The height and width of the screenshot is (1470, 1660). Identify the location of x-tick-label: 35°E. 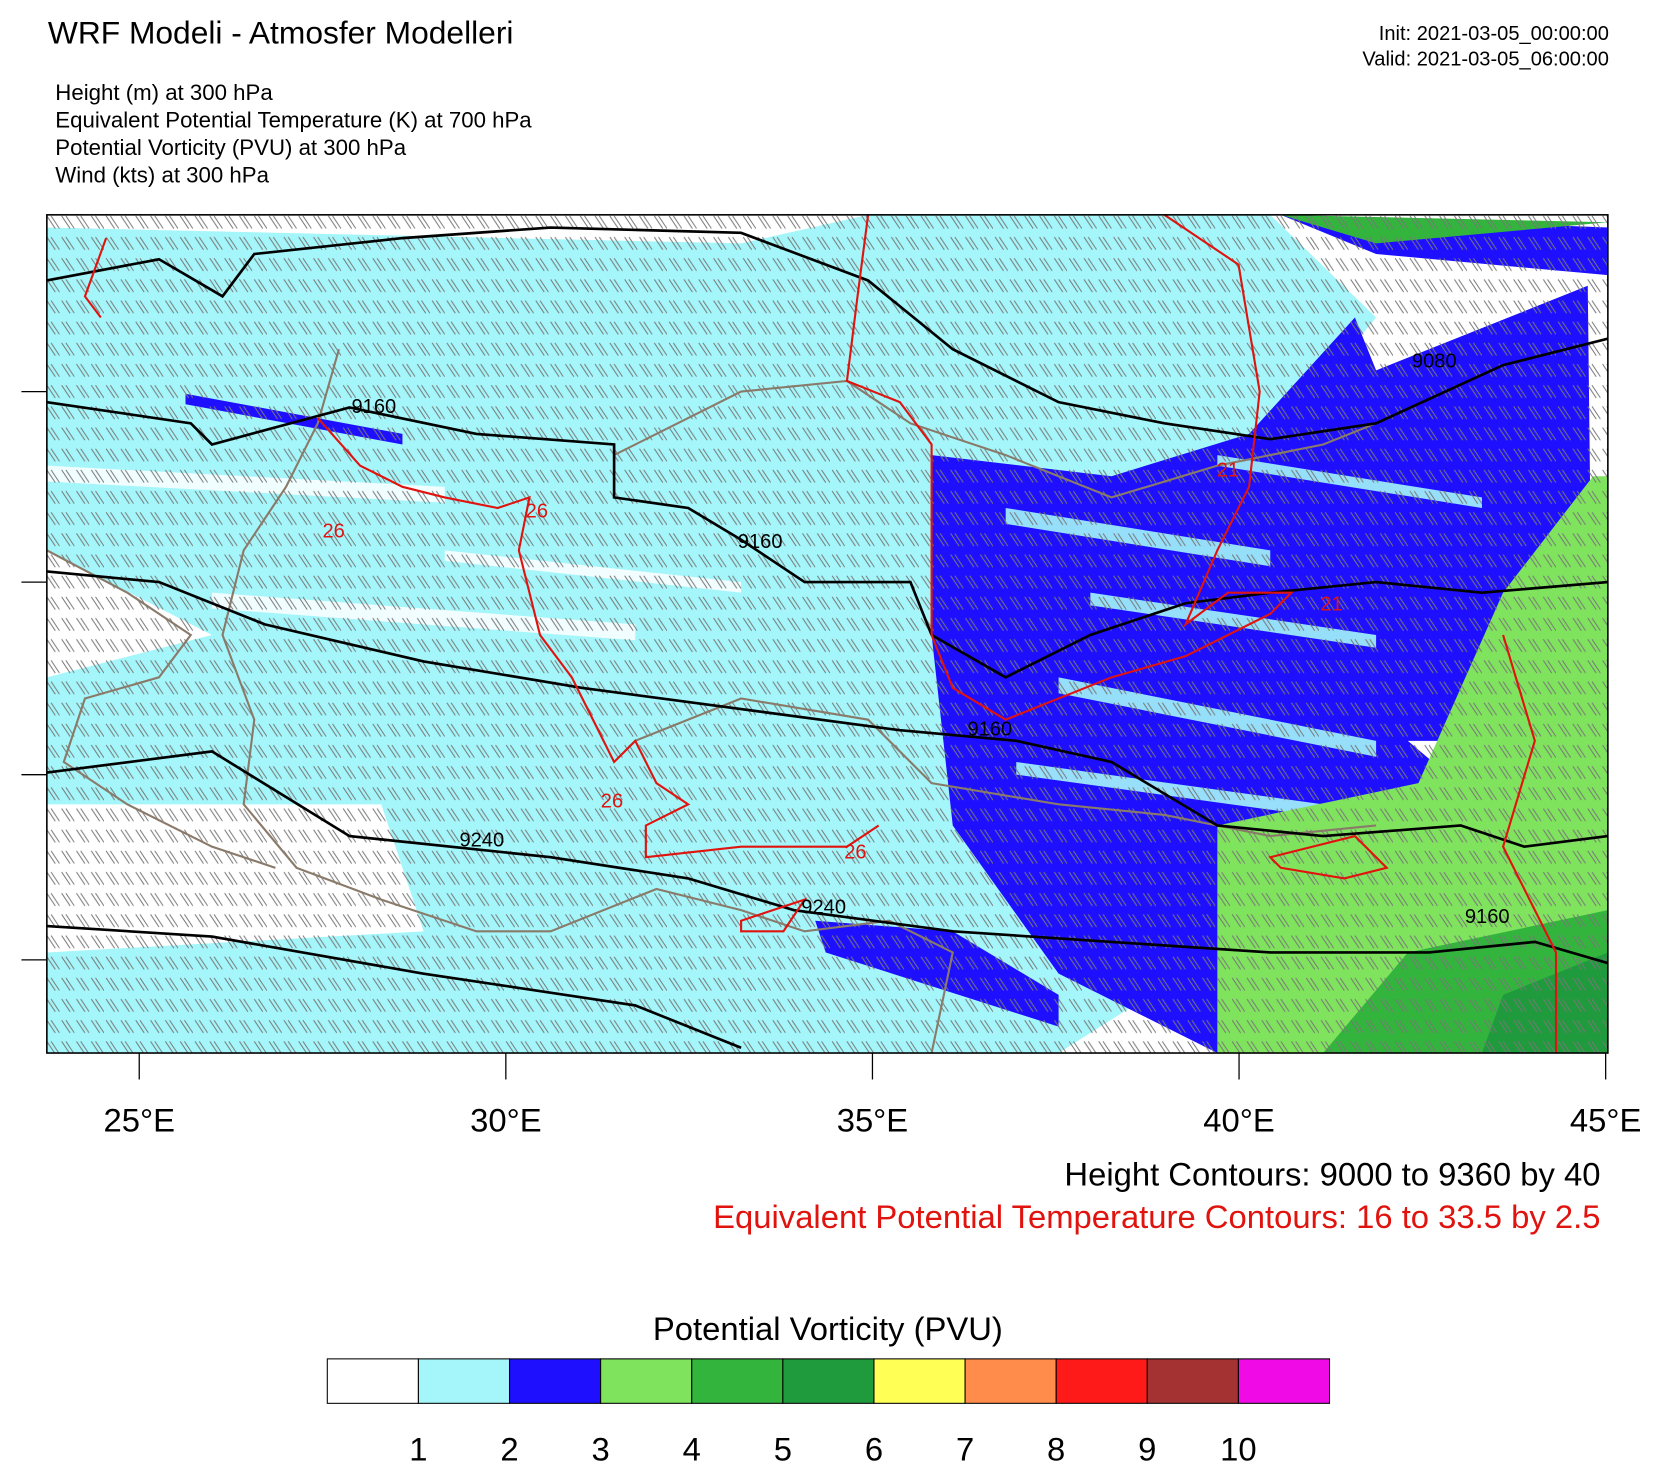
(872, 1120).